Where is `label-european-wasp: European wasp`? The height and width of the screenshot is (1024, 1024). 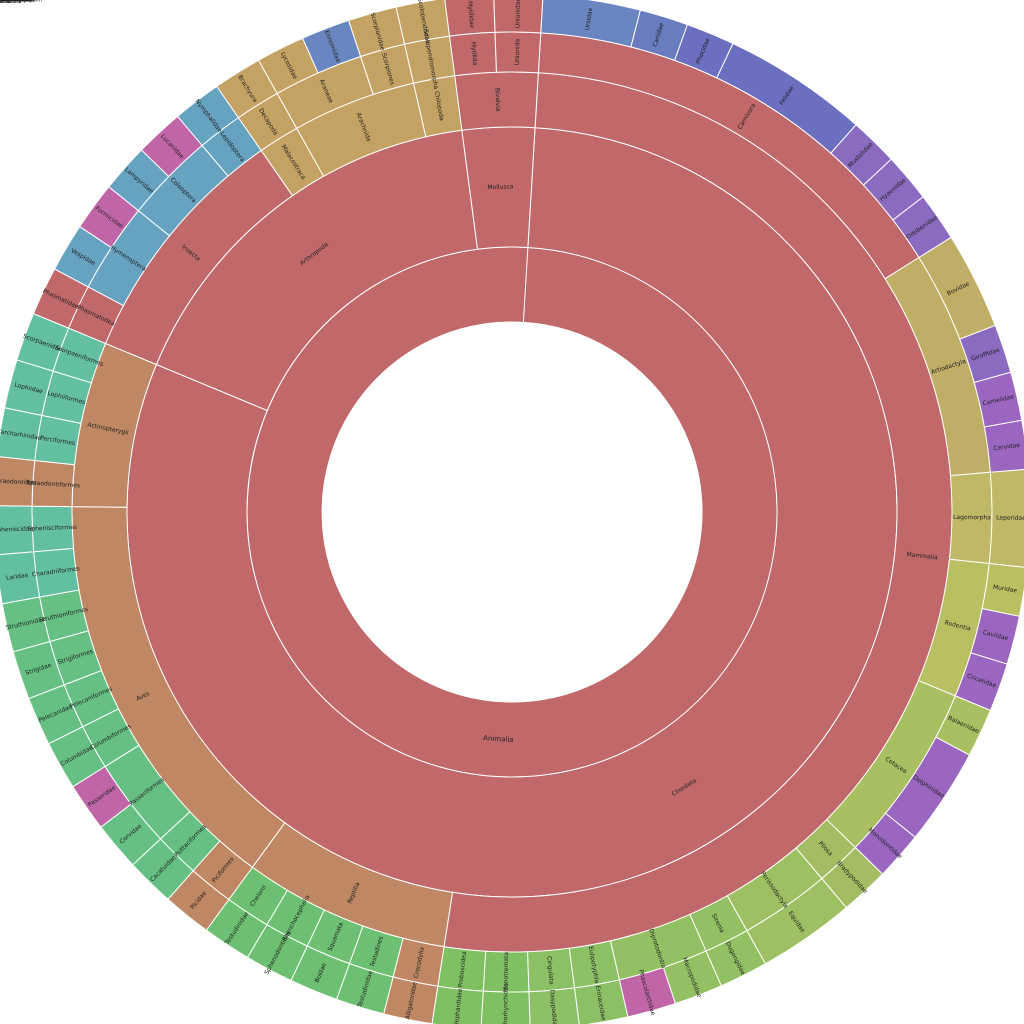 label-european-wasp: European wasp is located at coordinates (11, 2).